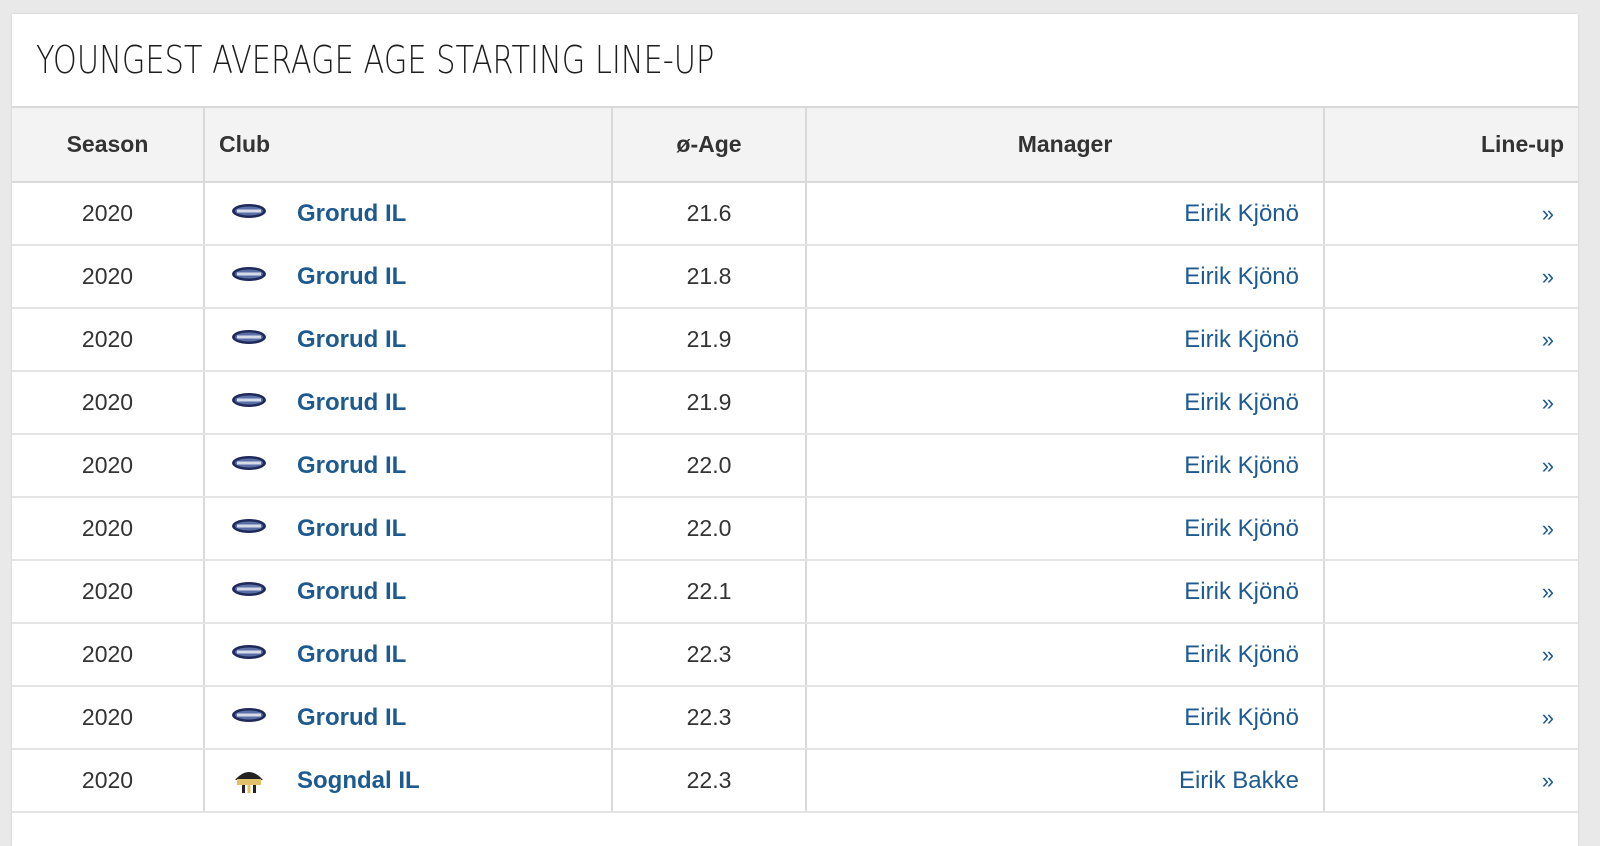 This screenshot has height=846, width=1600. What do you see at coordinates (1451, 145) in the screenshot?
I see `column-header-lineup: Line-up` at bounding box center [1451, 145].